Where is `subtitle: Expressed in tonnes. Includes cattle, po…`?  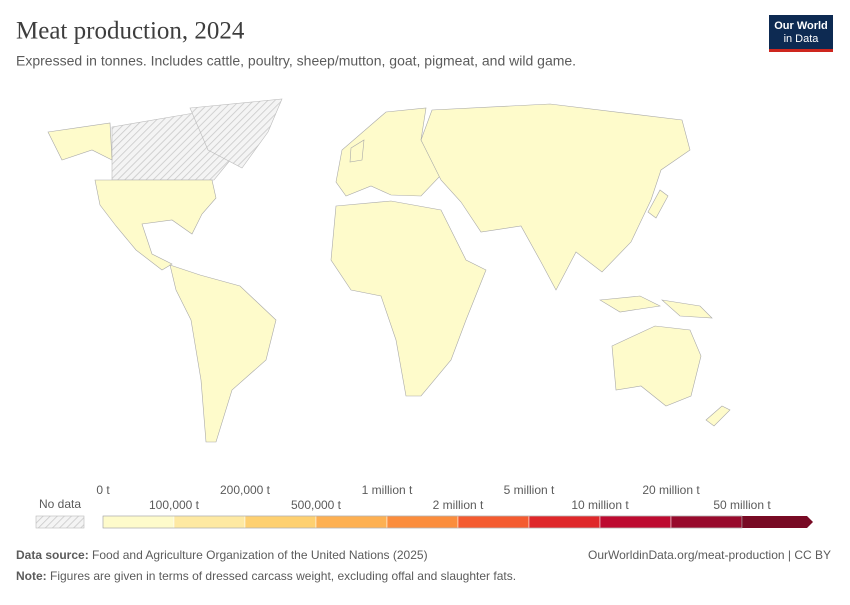 subtitle: Expressed in tonnes. Includes cattle, po… is located at coordinates (296, 61).